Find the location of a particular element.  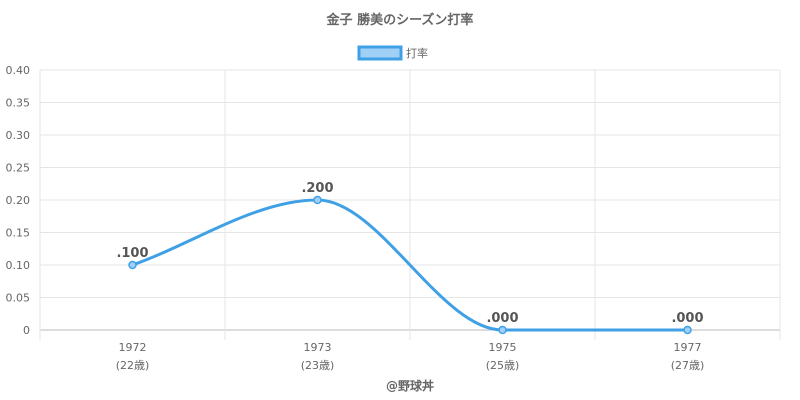

chart-title: 金子 勝美のシーズン打率 is located at coordinates (400, 20).